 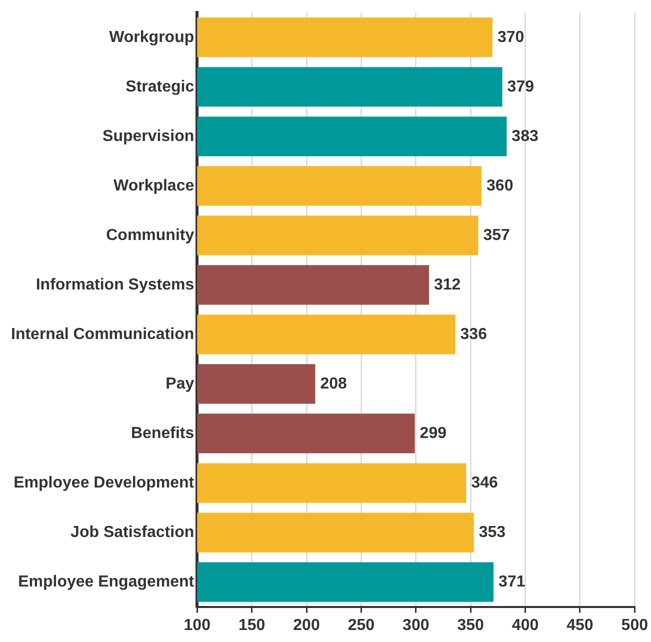 What do you see at coordinates (500, 185) in the screenshot?
I see `data-label: 360` at bounding box center [500, 185].